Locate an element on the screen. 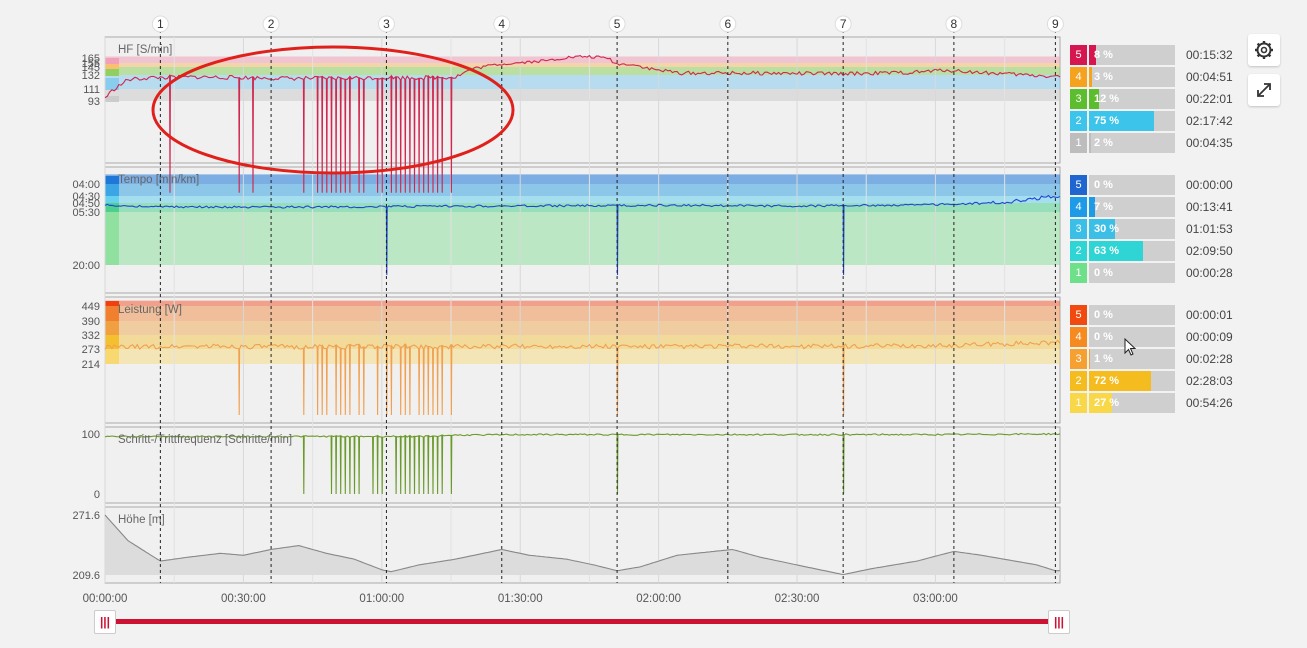 The width and height of the screenshot is (1307, 648). alt-y-tick: 271.6 is located at coordinates (86, 516).